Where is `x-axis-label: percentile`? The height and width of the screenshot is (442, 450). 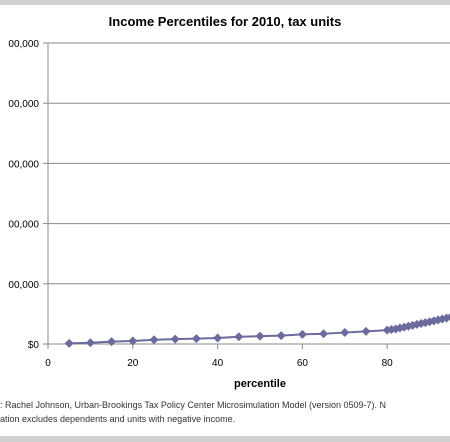
x-axis-label: percentile is located at coordinates (260, 384).